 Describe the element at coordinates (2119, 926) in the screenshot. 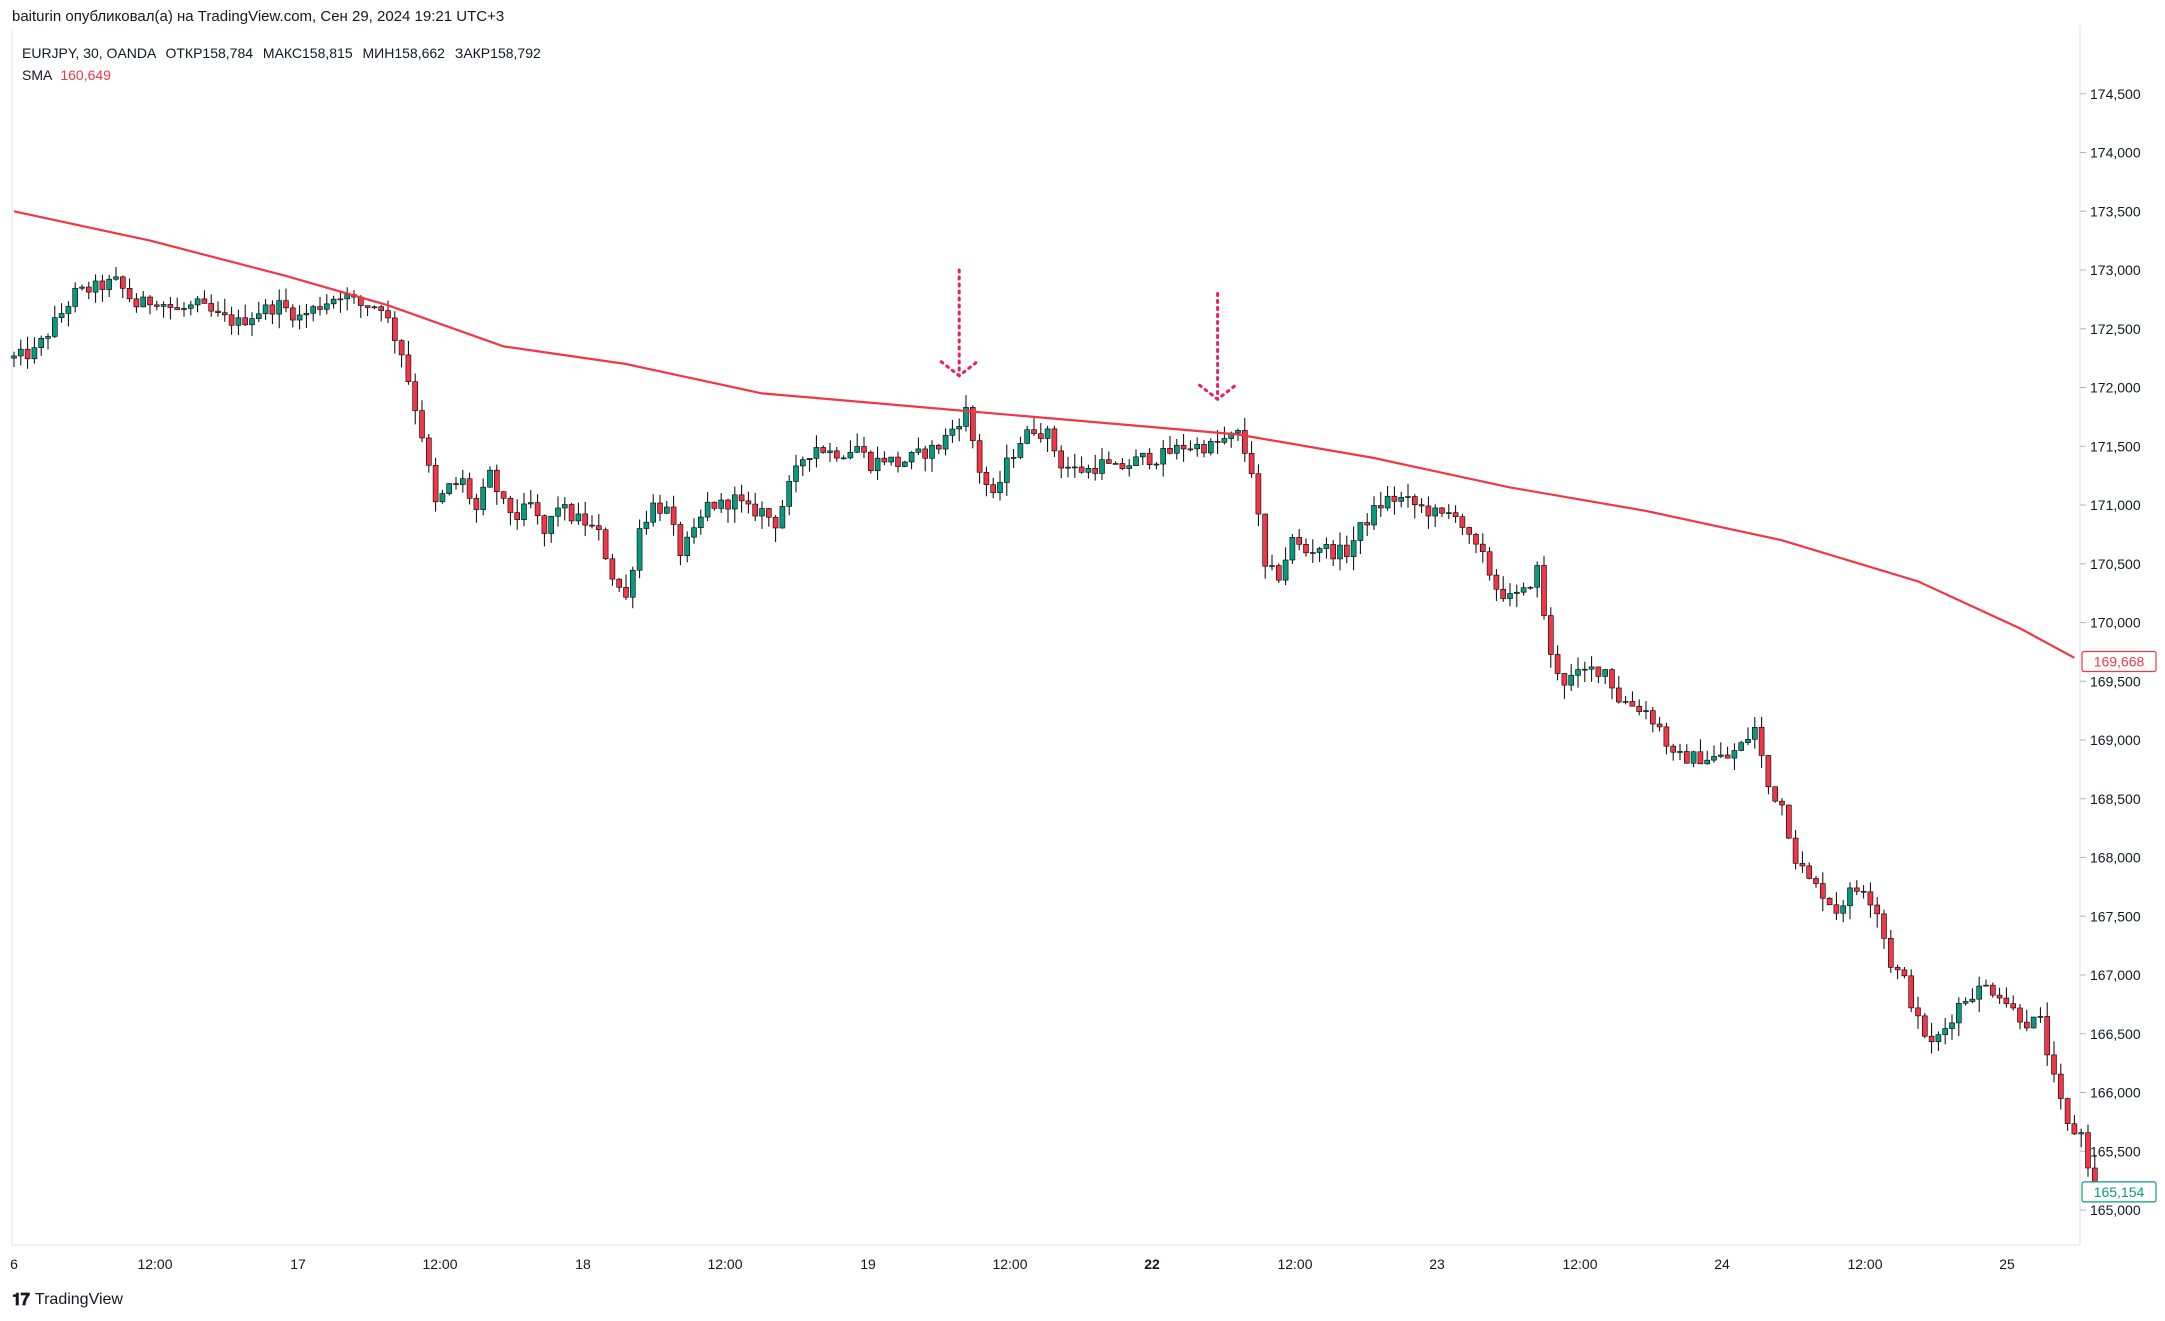

I see `price-labels: 169,668 165,154` at that location.